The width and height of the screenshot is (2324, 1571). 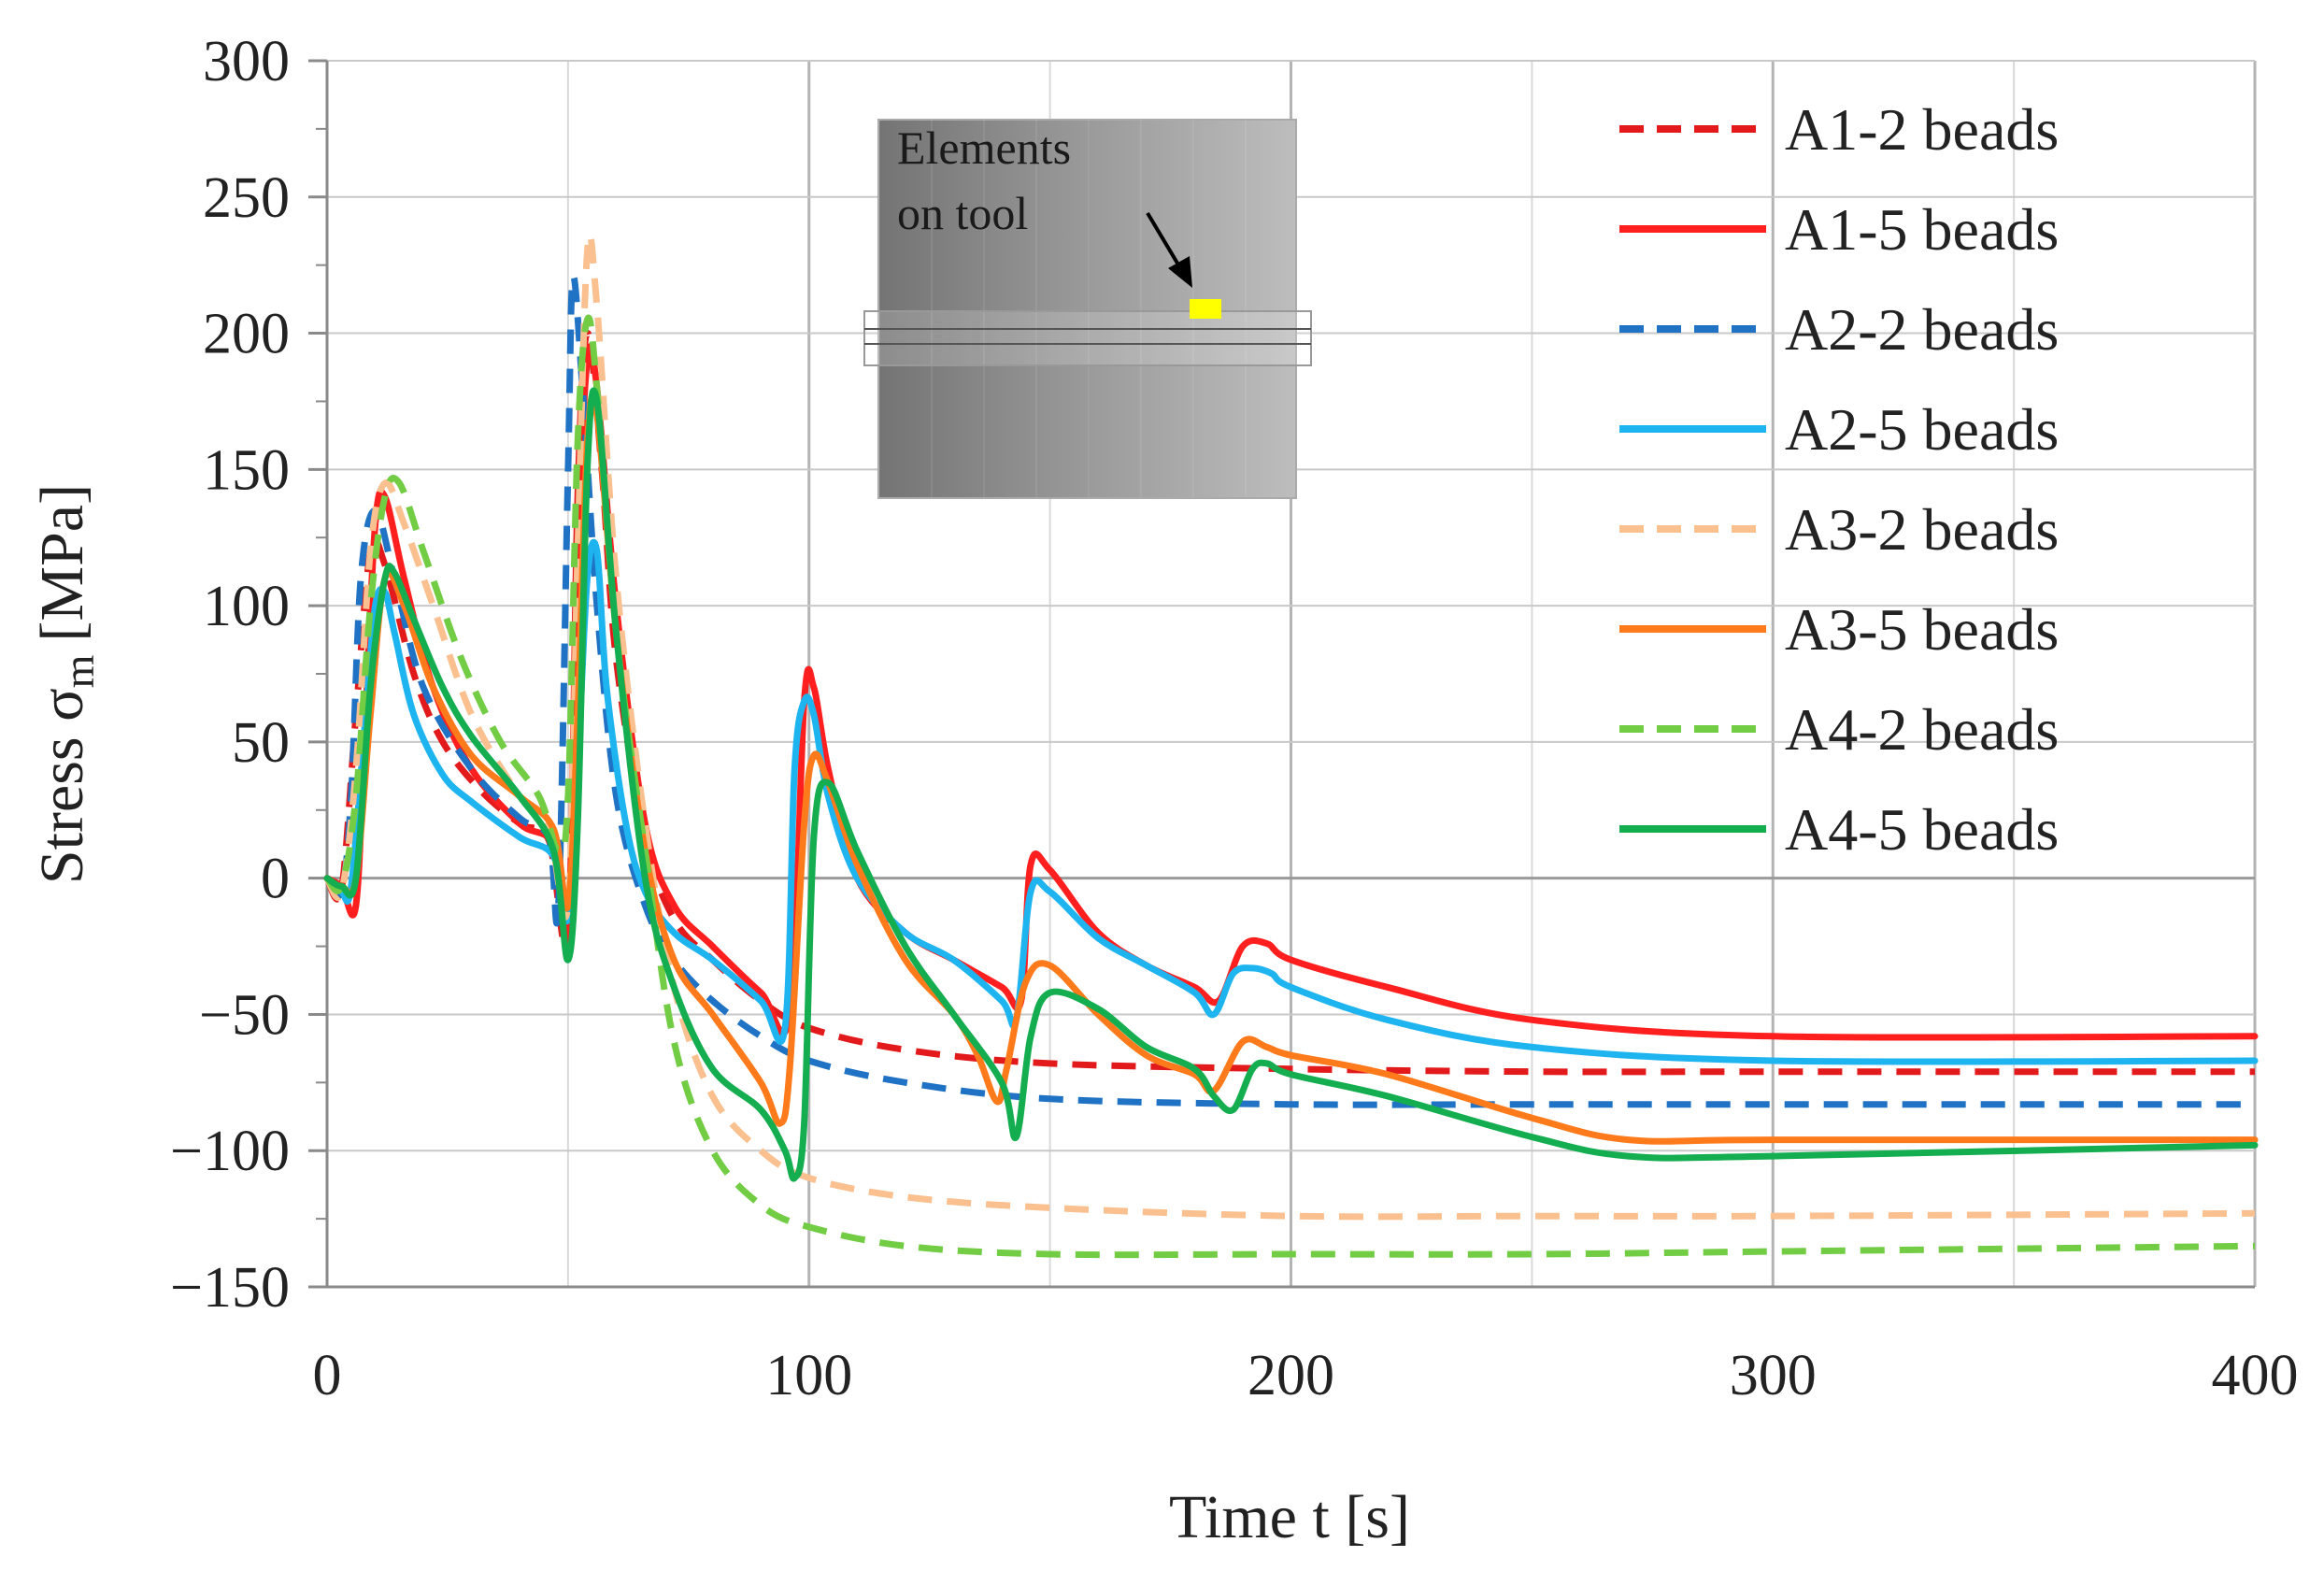 What do you see at coordinates (2255, 1375) in the screenshot?
I see `x-tick-label: 400` at bounding box center [2255, 1375].